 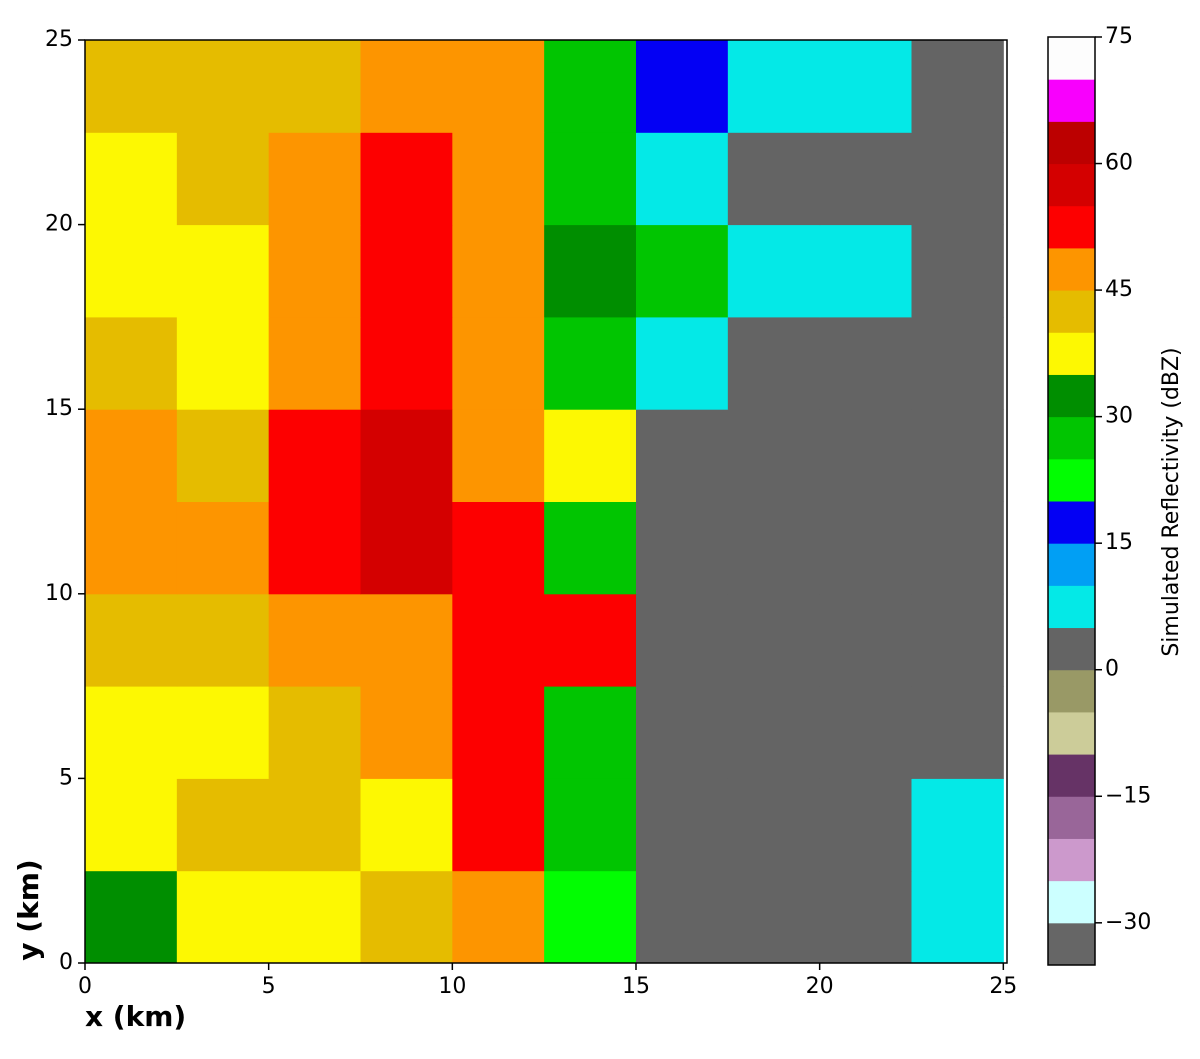 I want to click on colorbar-tick-label: −30, so click(x=1128, y=922).